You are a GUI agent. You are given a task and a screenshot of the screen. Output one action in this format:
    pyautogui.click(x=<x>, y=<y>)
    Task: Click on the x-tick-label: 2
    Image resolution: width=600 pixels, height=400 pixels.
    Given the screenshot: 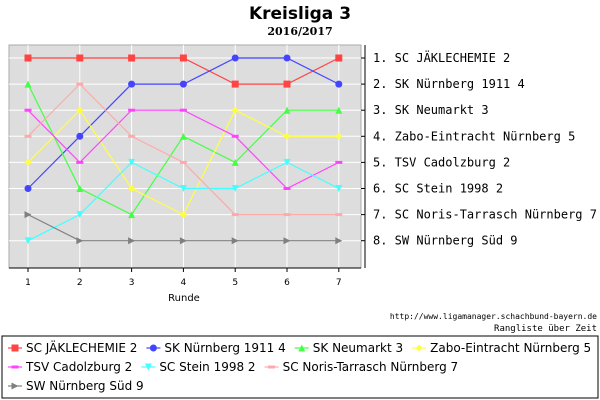 What is the action you would take?
    pyautogui.click(x=80, y=283)
    